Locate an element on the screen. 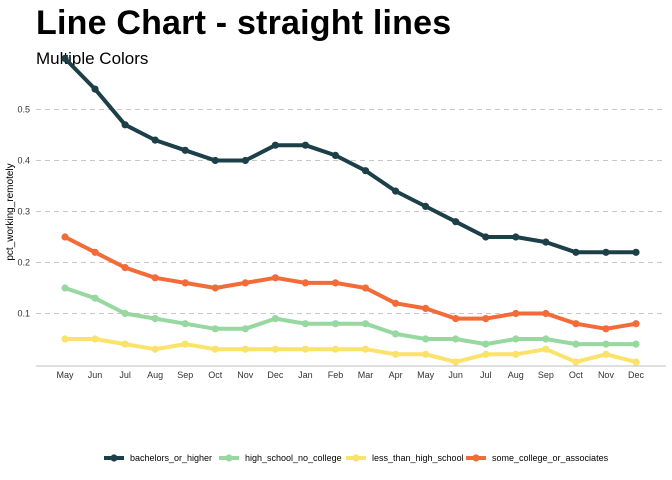 Image resolution: width=672 pixels, height=480 pixels. series-high_school_no_college is located at coordinates (350, 316).